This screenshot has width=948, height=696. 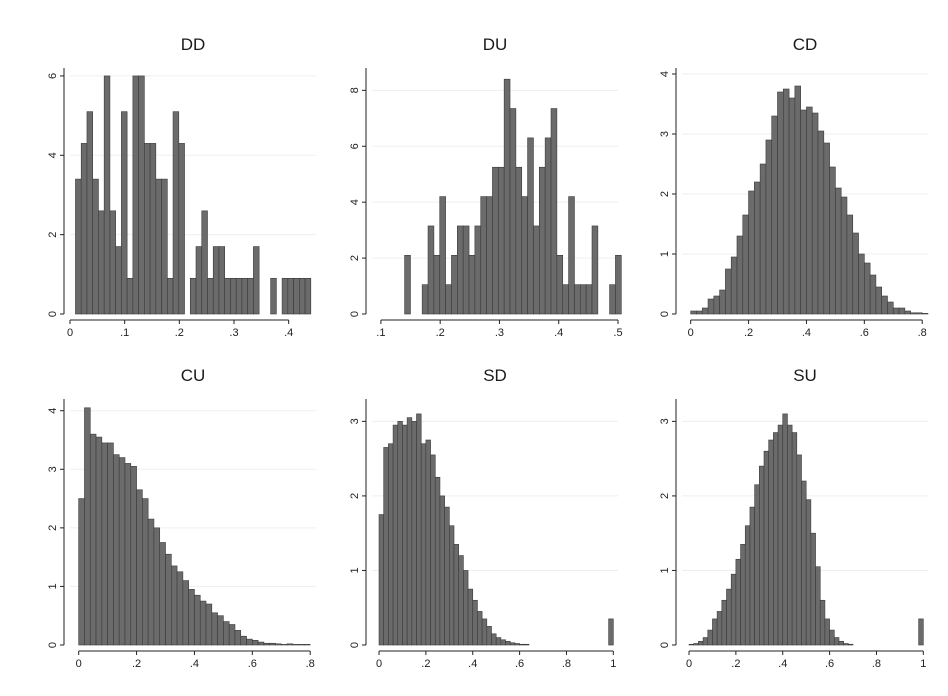 What do you see at coordinates (486, 187) in the screenshot?
I see `chart-panel-du: DU 0 2 4 6 8 .1 .2 .3 .4 .5` at bounding box center [486, 187].